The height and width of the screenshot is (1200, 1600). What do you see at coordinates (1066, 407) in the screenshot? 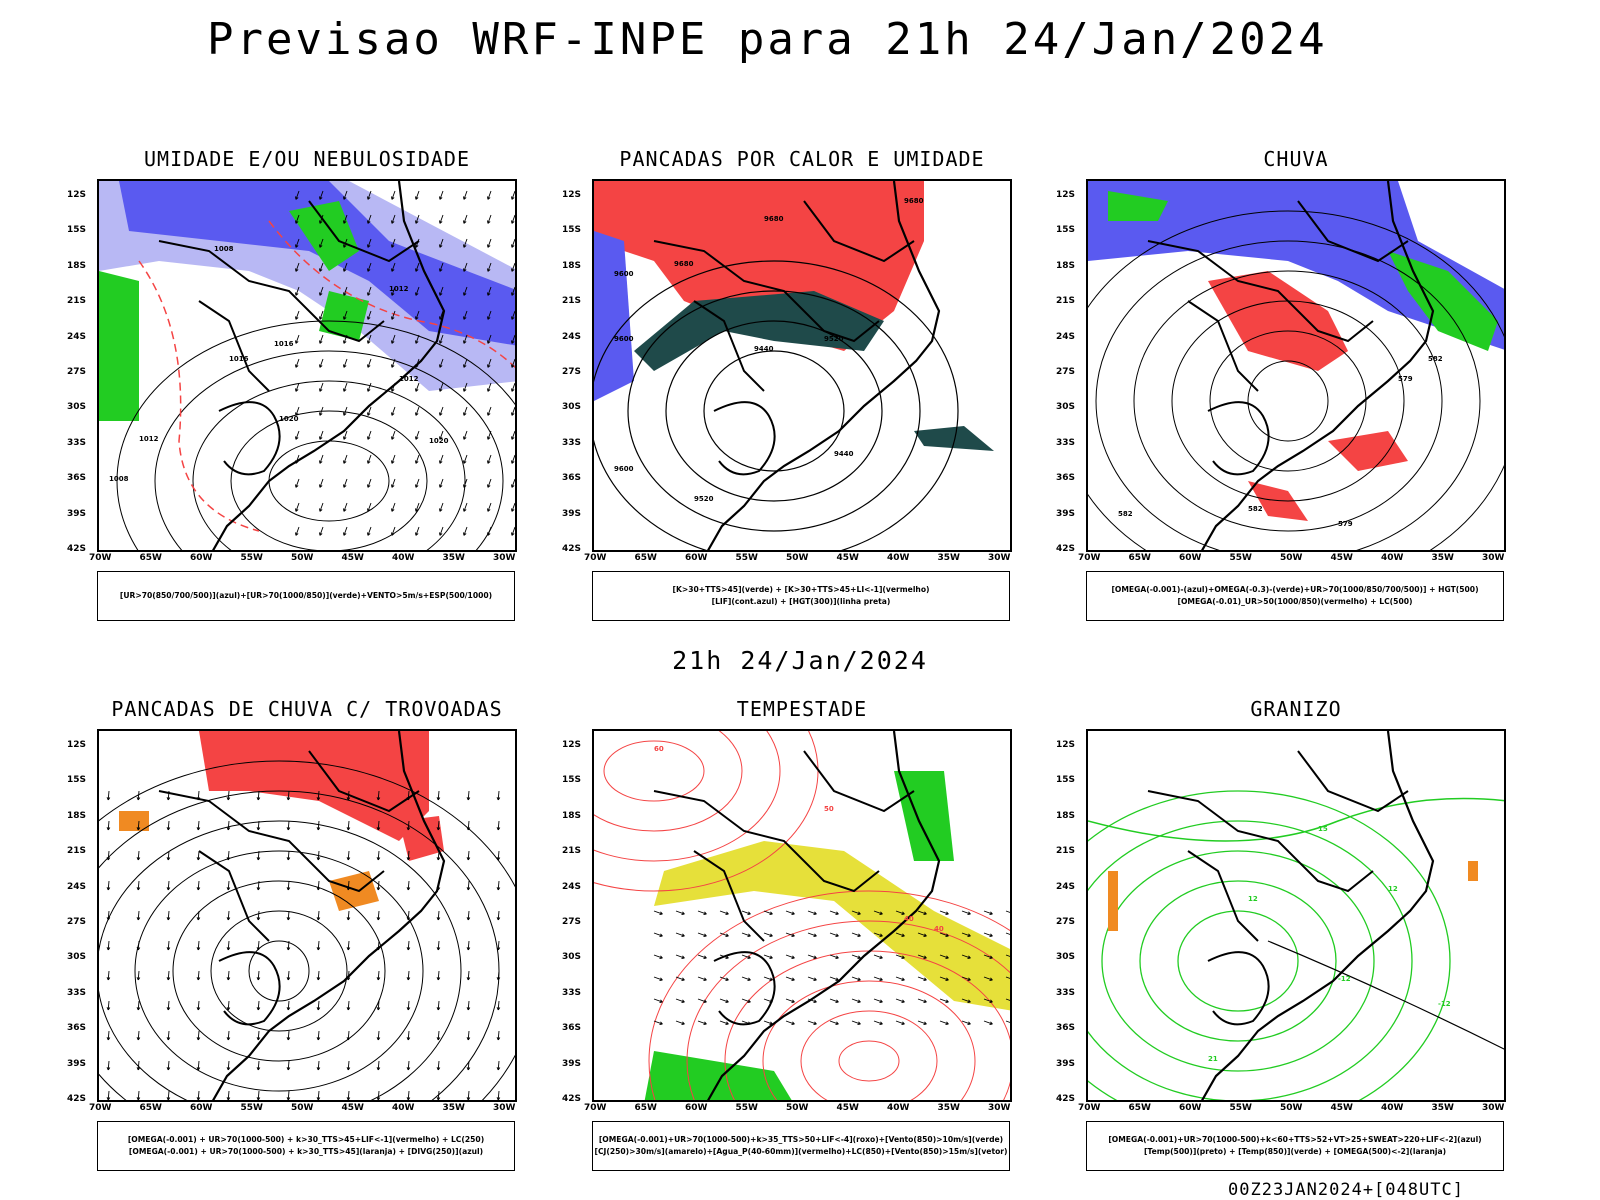
I see `lat-tick-label: 30S` at bounding box center [1066, 407].